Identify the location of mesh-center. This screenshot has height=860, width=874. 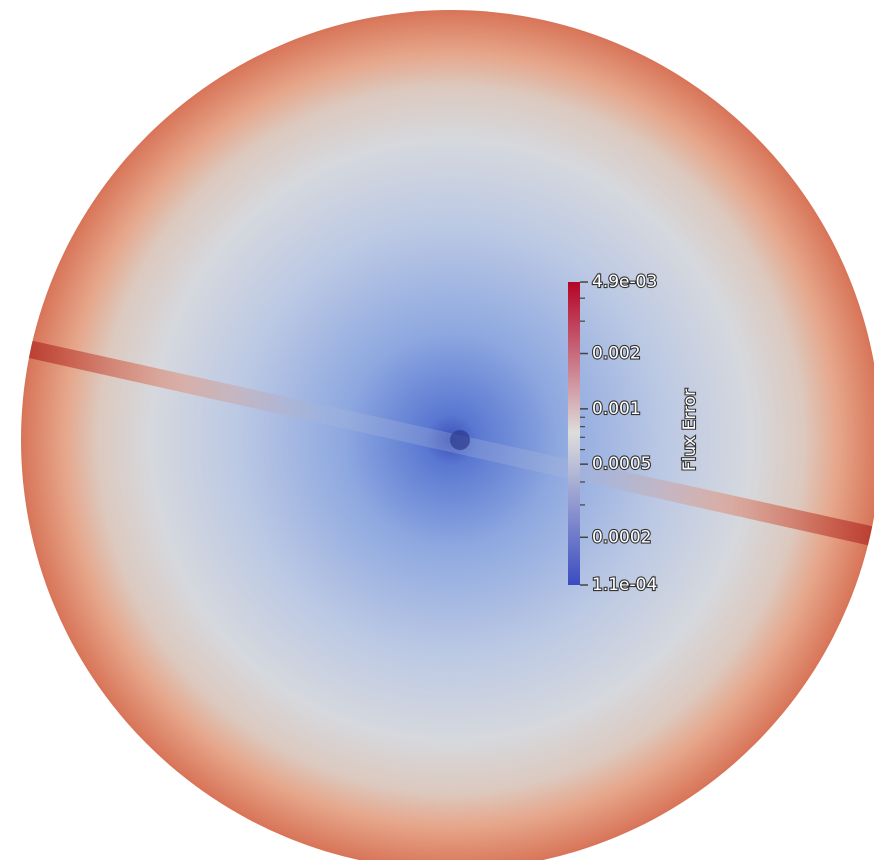
(460, 440).